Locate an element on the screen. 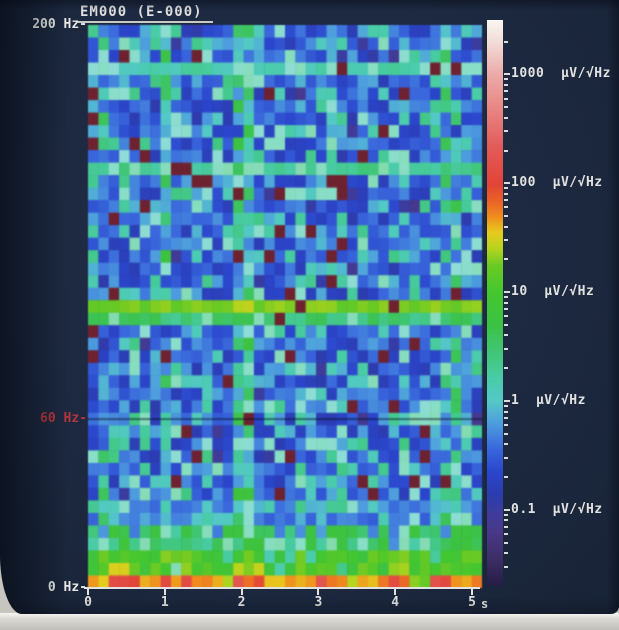 This screenshot has width=619, height=630. freq-label-0hz: 0 Hz- is located at coordinates (67, 587).